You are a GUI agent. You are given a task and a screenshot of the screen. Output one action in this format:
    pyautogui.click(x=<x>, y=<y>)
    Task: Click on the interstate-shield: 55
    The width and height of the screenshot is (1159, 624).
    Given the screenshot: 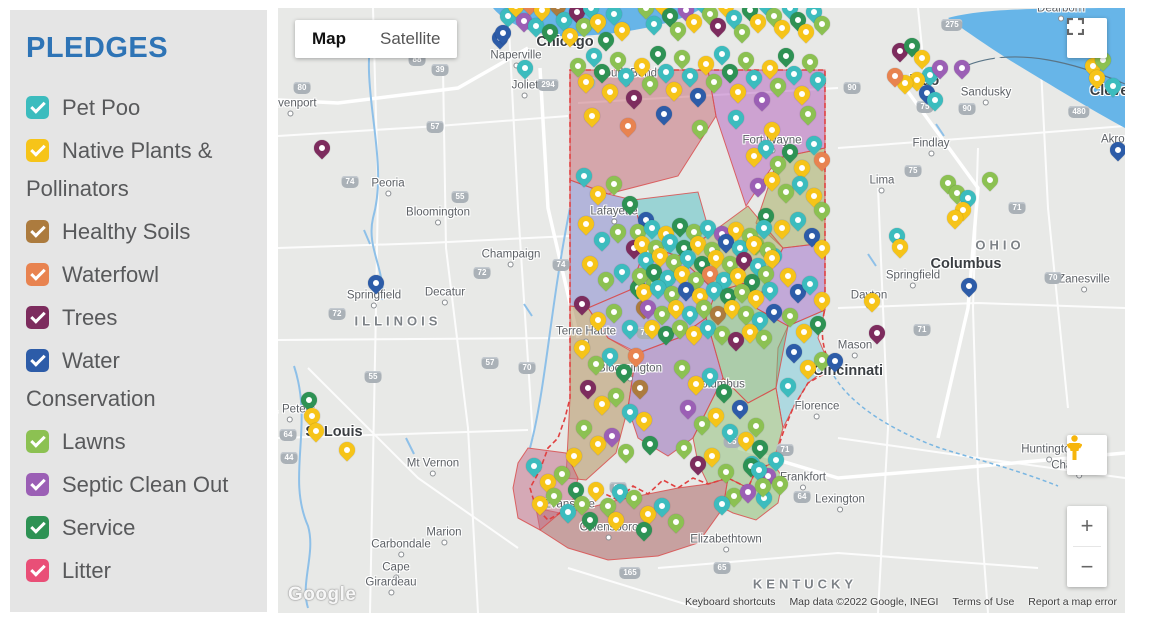 What is the action you would take?
    pyautogui.click(x=373, y=377)
    